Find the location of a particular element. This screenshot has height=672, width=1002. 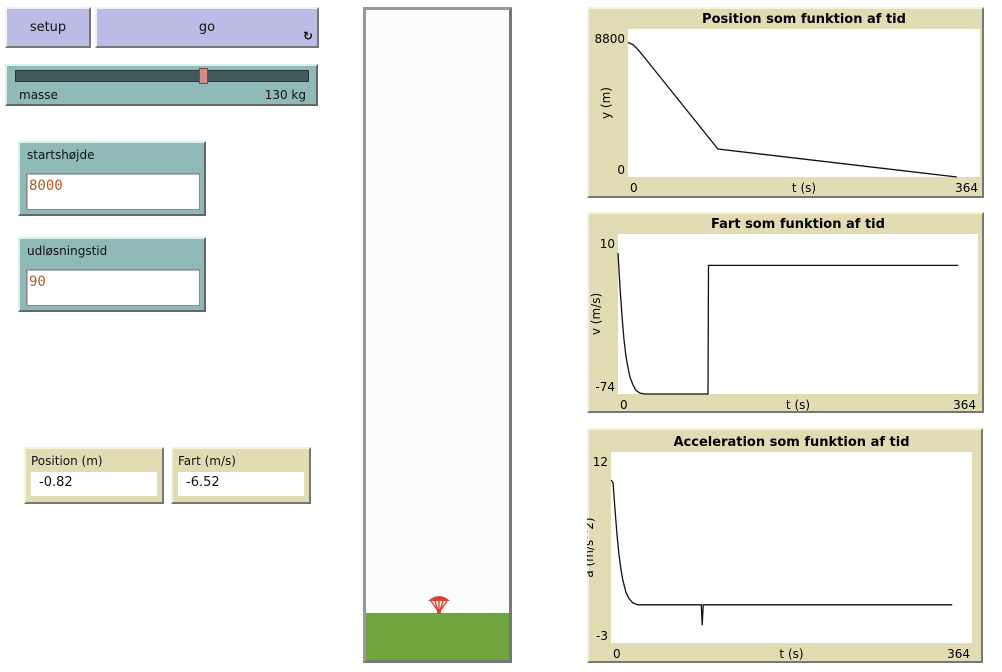

setup-button: setup is located at coordinates (48, 27).